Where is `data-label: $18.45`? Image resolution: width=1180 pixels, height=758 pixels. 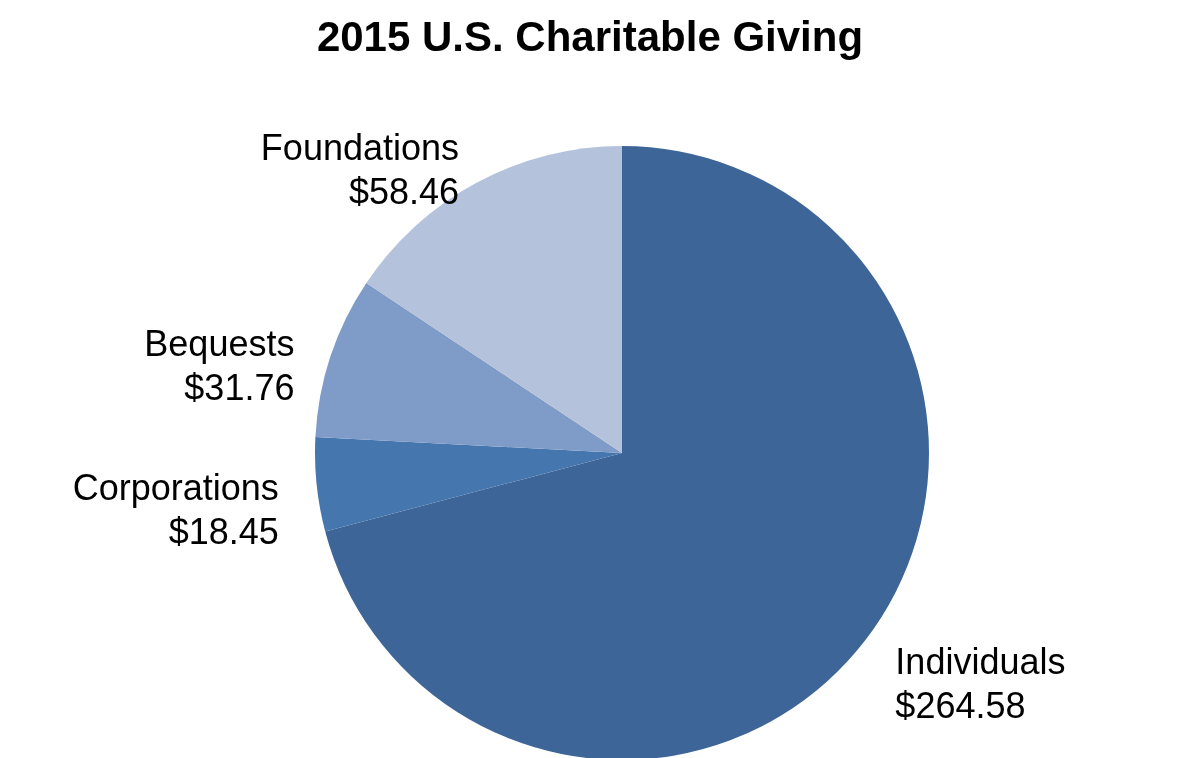 data-label: $18.45 is located at coordinates (223, 531).